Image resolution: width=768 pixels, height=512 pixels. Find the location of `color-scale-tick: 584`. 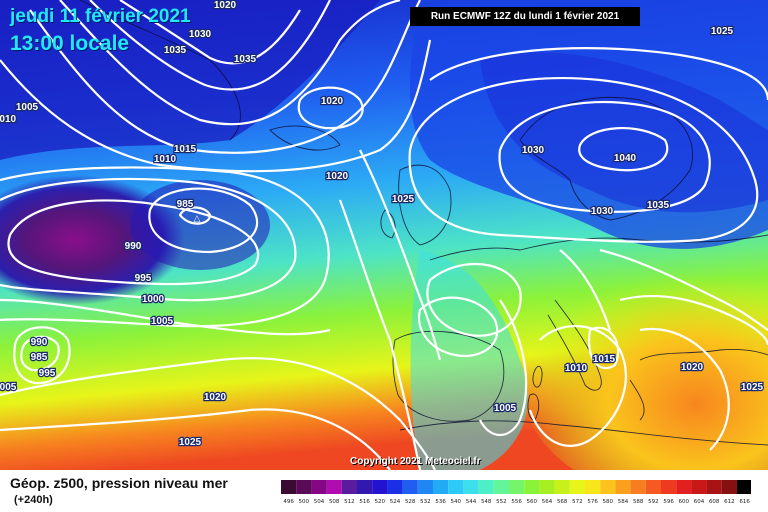

color-scale-tick: 584 is located at coordinates (623, 502).